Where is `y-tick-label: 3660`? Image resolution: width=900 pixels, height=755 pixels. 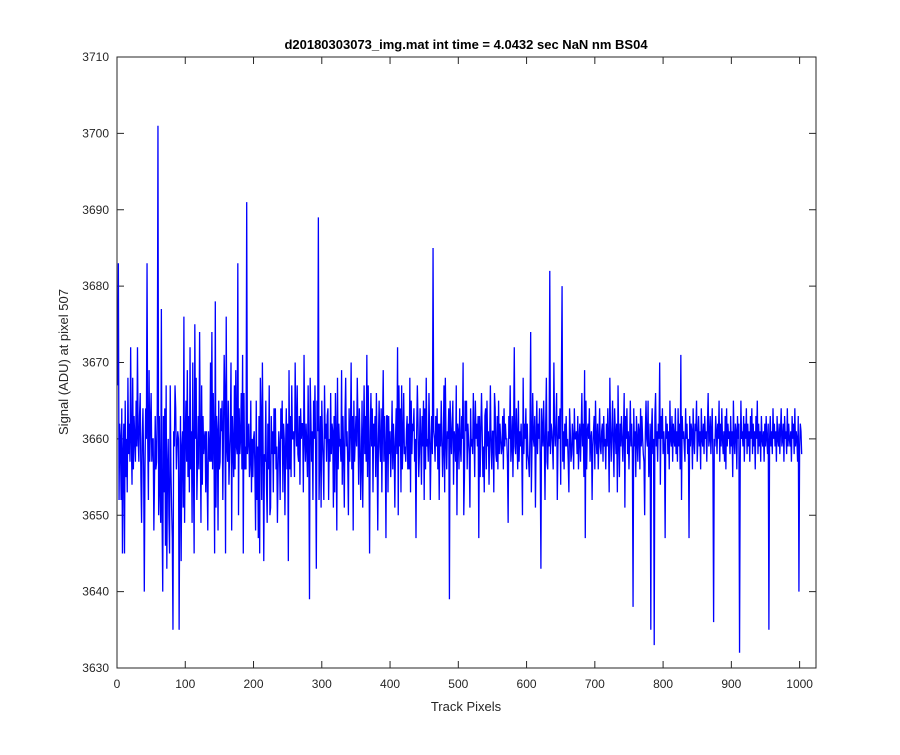 y-tick-label: 3660 is located at coordinates (95, 439).